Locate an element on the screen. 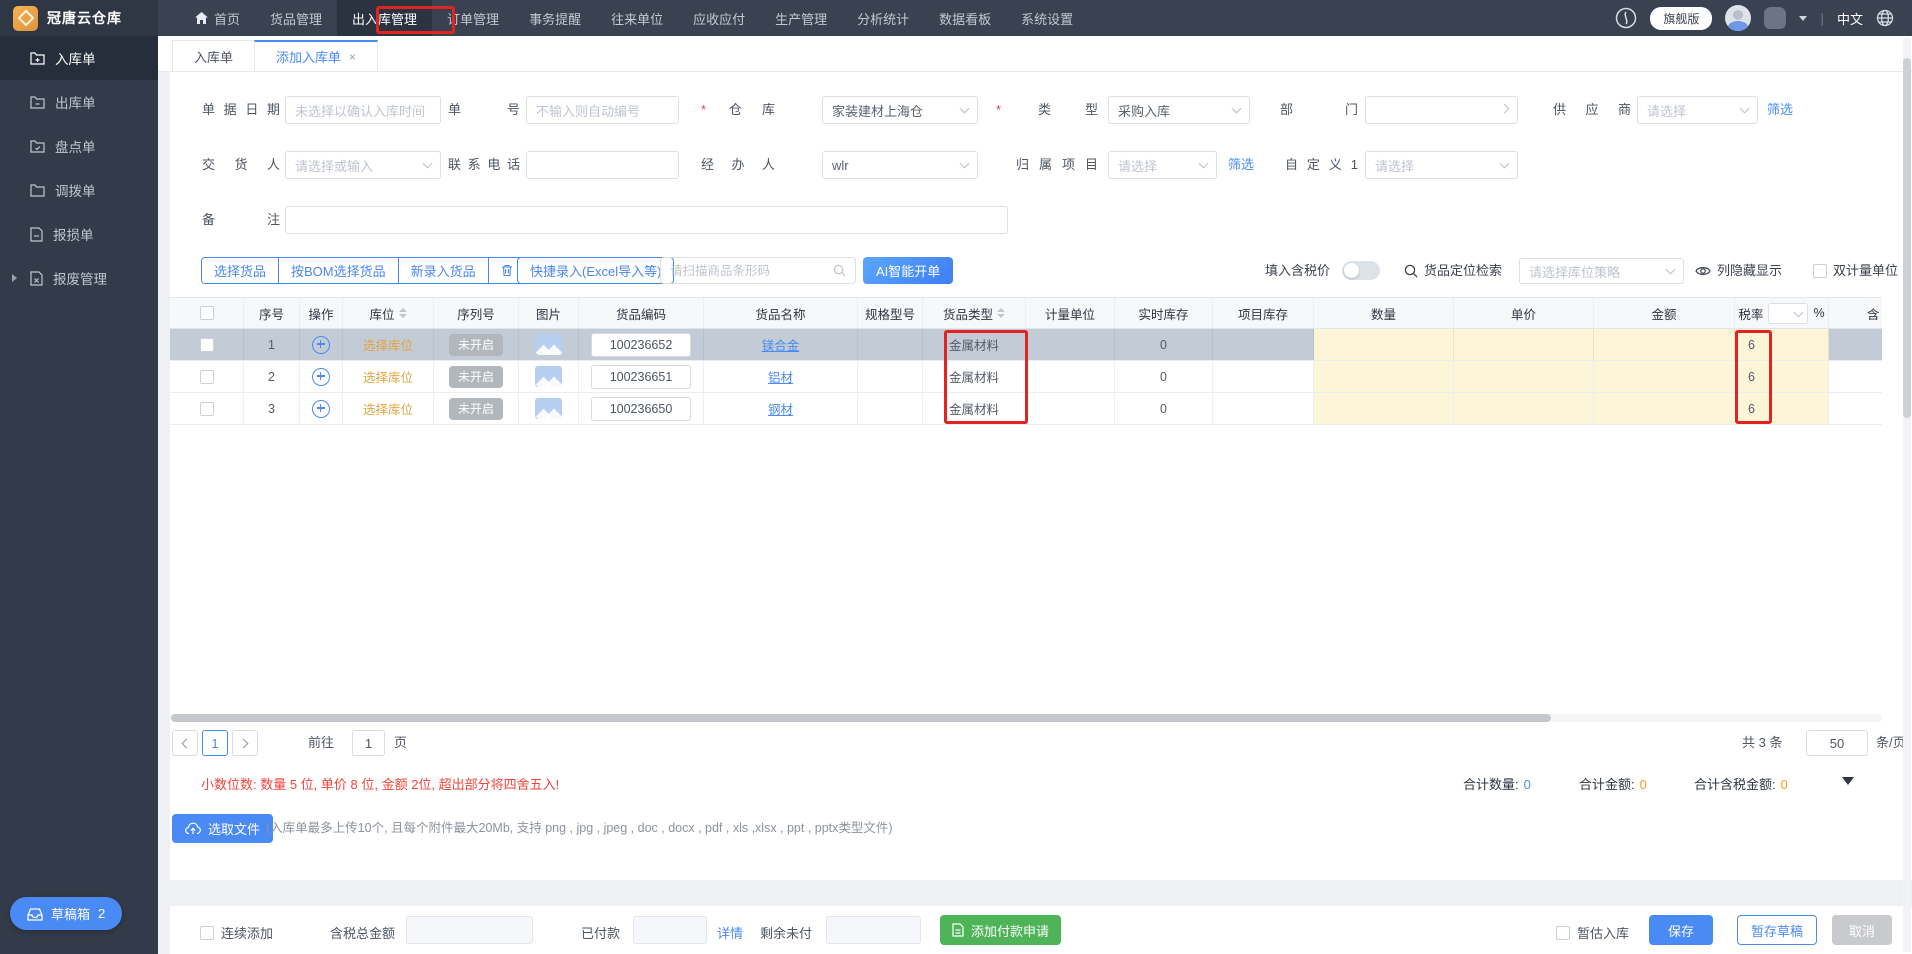  user-menu-caret-icon is located at coordinates (1803, 18).